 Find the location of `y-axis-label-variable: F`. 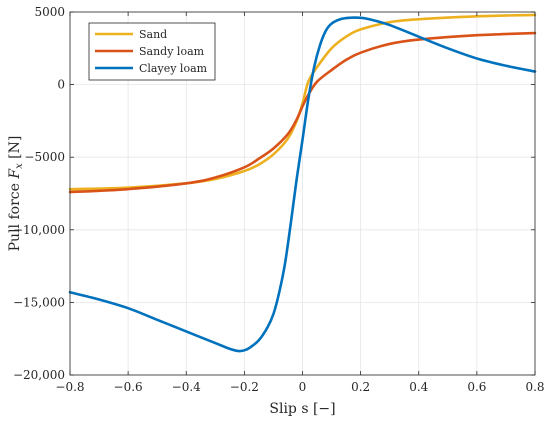

y-axis-label-variable: F is located at coordinates (15, 174).